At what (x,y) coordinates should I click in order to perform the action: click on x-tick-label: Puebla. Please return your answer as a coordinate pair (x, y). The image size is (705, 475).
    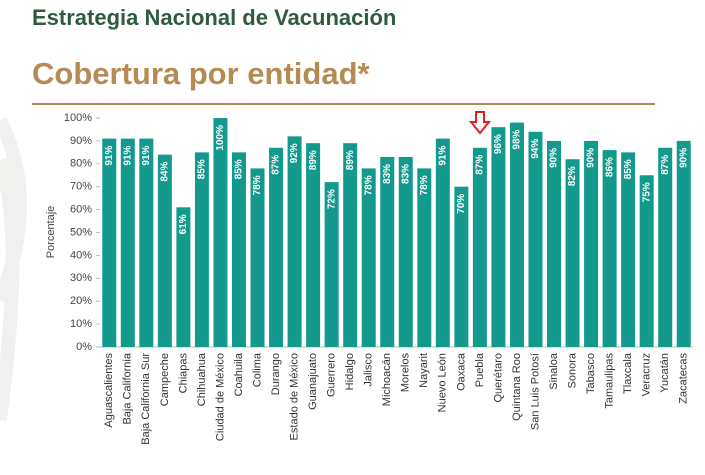
    Looking at the image, I should click on (480, 369).